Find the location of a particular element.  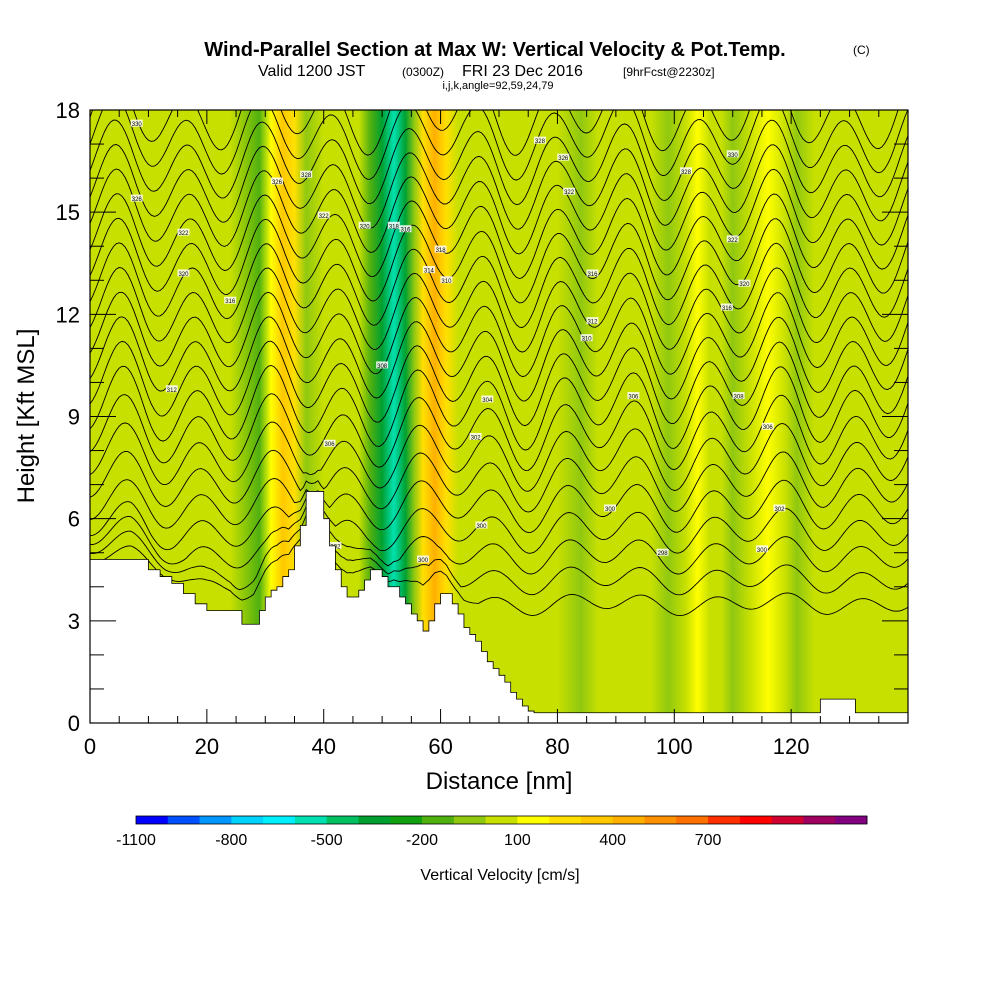

chart-title-mark: (C) is located at coordinates (861, 50).